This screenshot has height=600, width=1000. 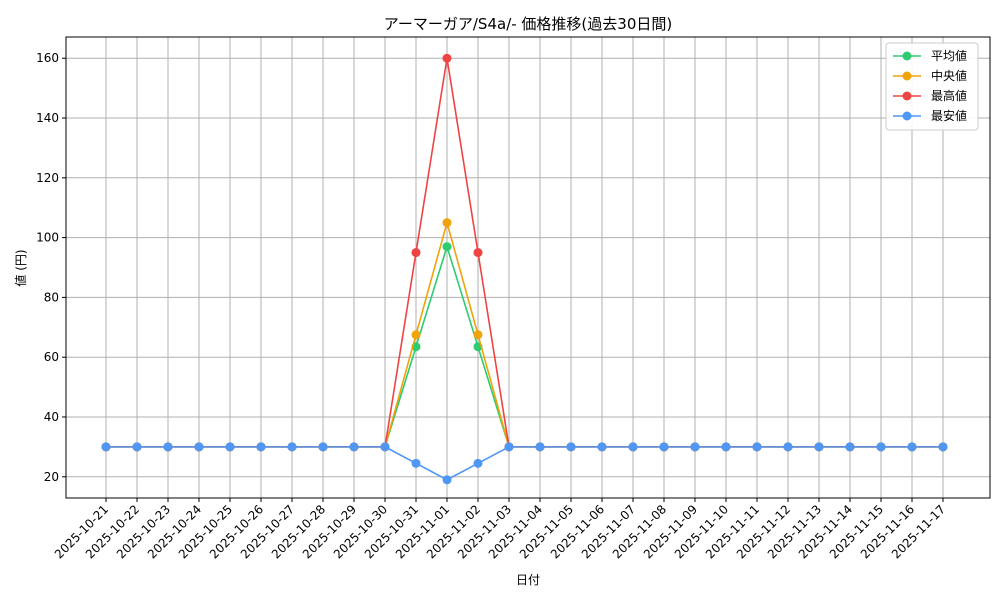 I want to click on y-tick-label: 20, so click(x=51, y=477).